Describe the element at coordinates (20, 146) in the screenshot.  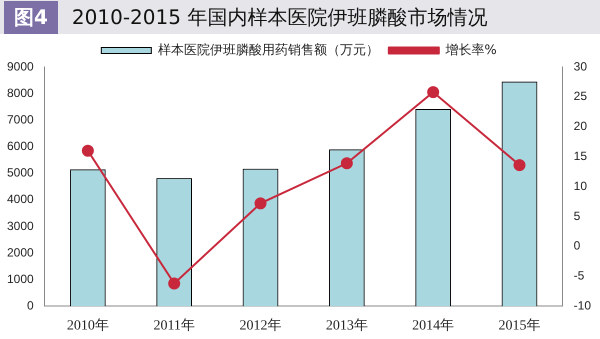
I see `y-tick-label: 6000` at that location.